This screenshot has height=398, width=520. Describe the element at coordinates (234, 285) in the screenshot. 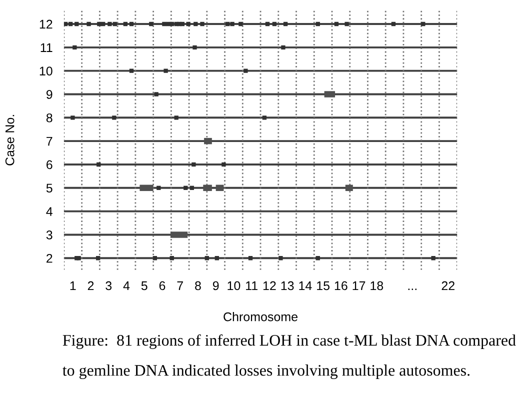

I see `x-tick-label: 10` at that location.